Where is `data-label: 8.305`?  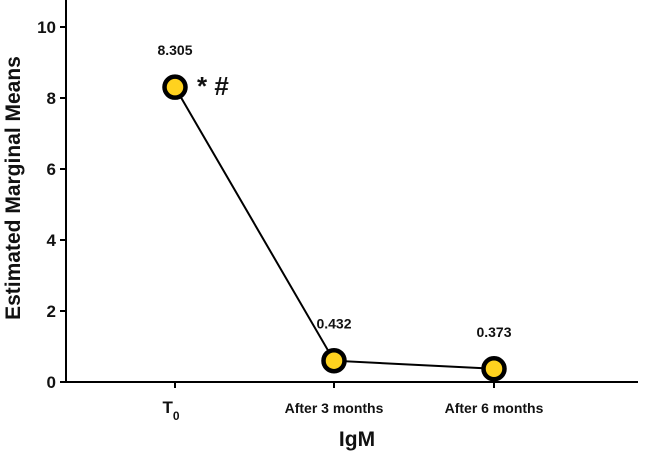
data-label: 8.305 is located at coordinates (174, 50).